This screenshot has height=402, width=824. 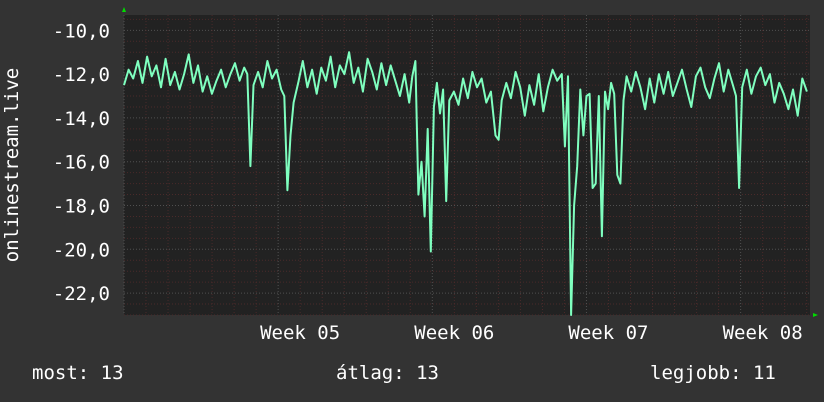 I want to click on best-value: legjobb: 11, so click(x=713, y=373).